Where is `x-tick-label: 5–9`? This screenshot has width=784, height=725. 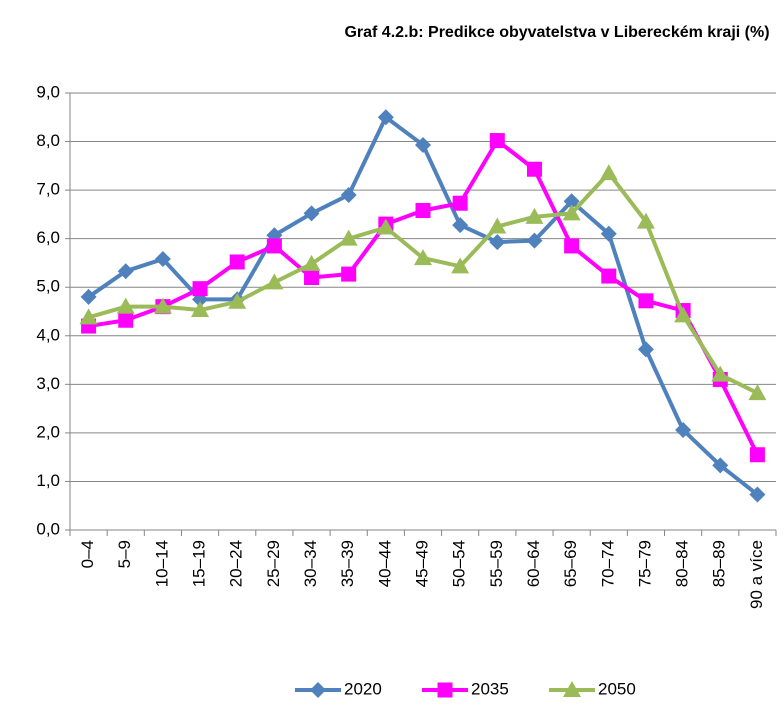 x-tick-label: 5–9 is located at coordinates (124, 554).